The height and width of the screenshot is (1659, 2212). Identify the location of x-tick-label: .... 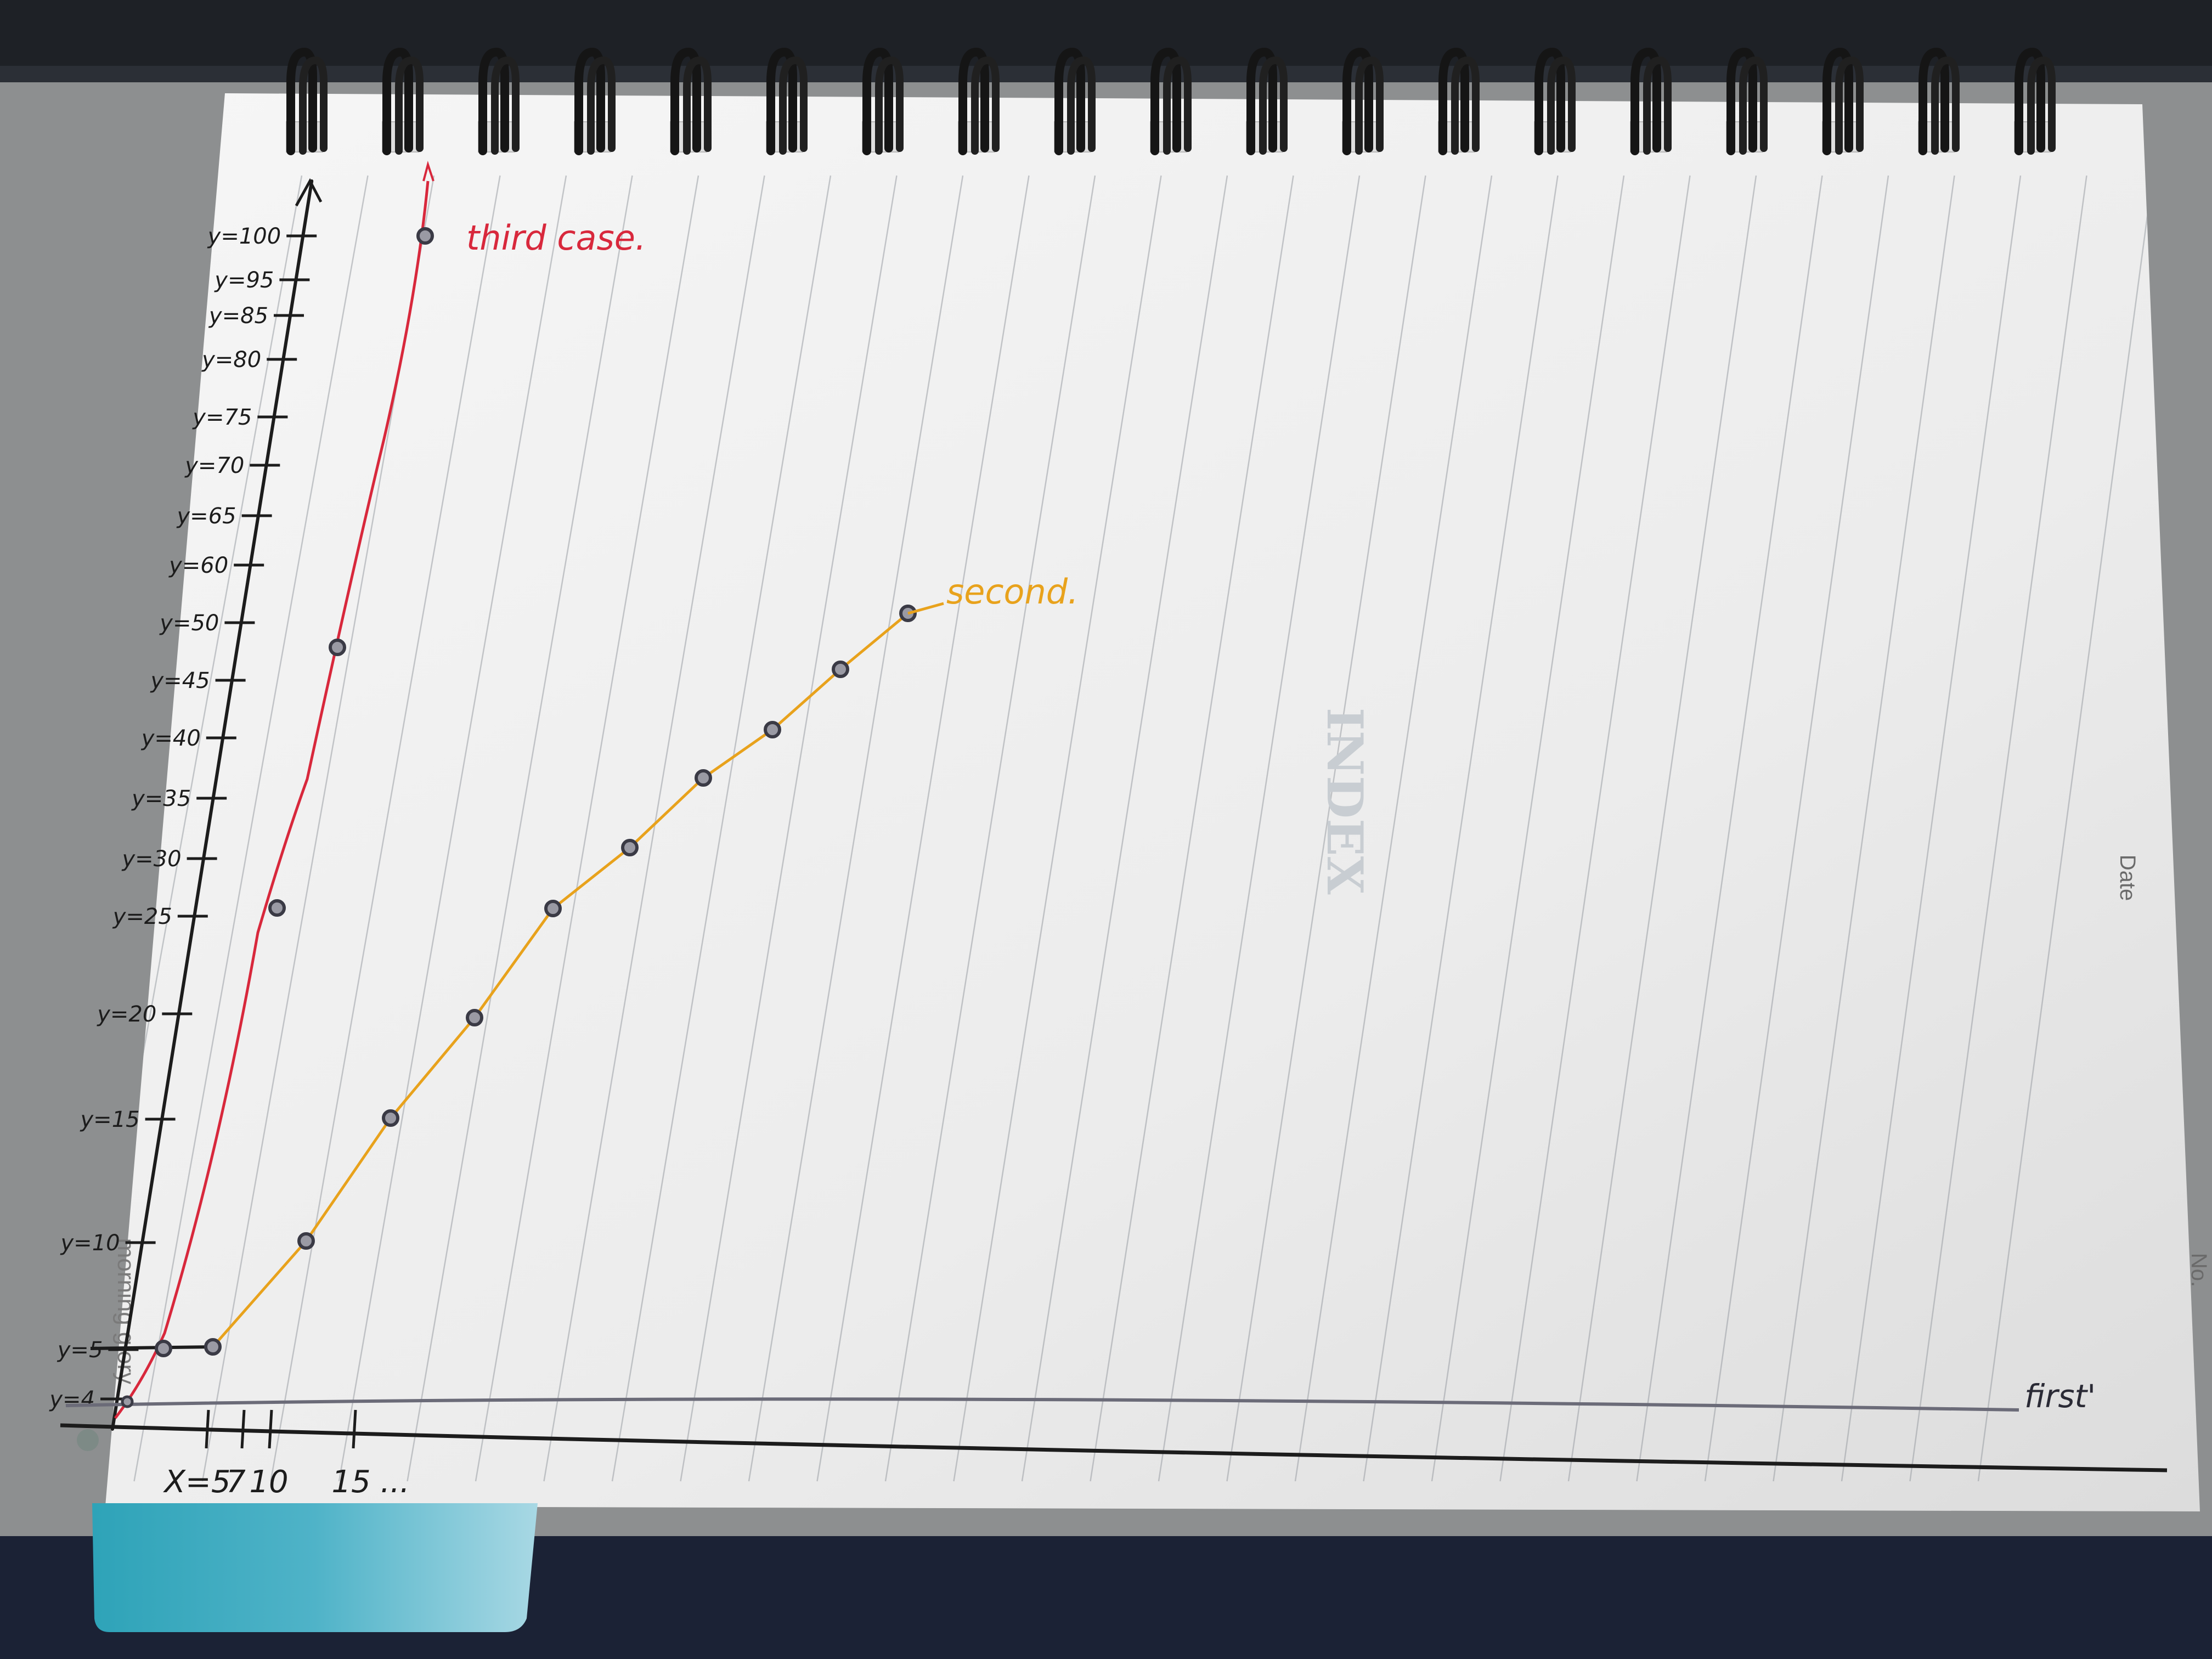
(394, 1482).